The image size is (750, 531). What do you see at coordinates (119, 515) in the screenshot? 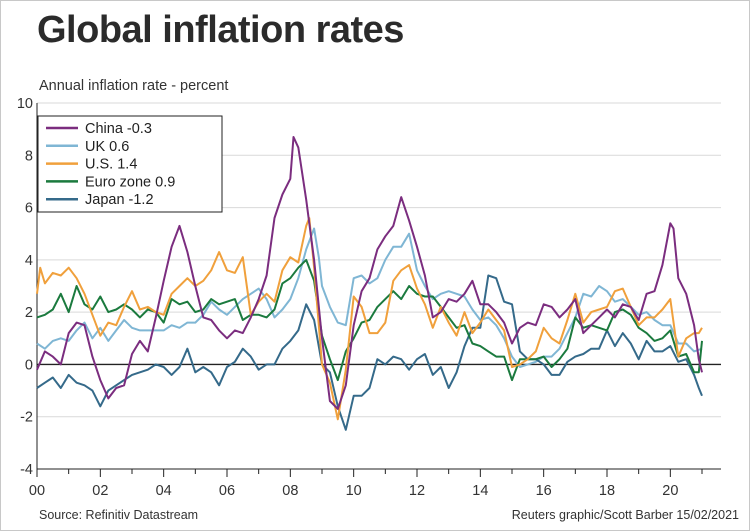
I see `source-note: Source: Refinitiv Datastream` at bounding box center [119, 515].